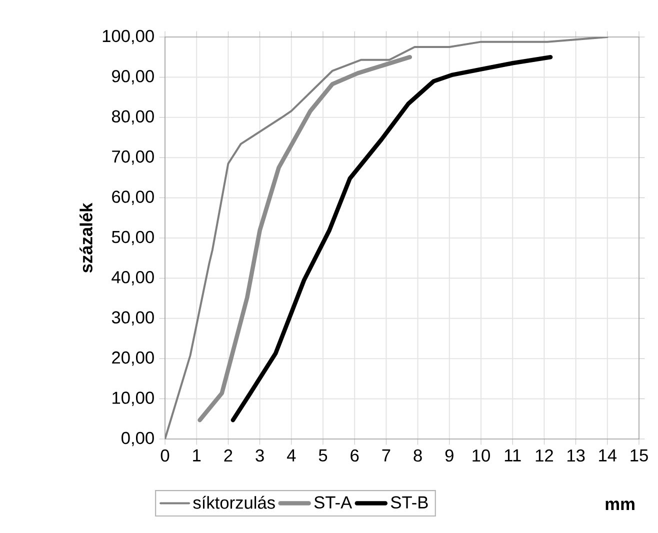 The width and height of the screenshot is (658, 533). Describe the element at coordinates (608, 455) in the screenshot. I see `x-tick-label: 14` at that location.